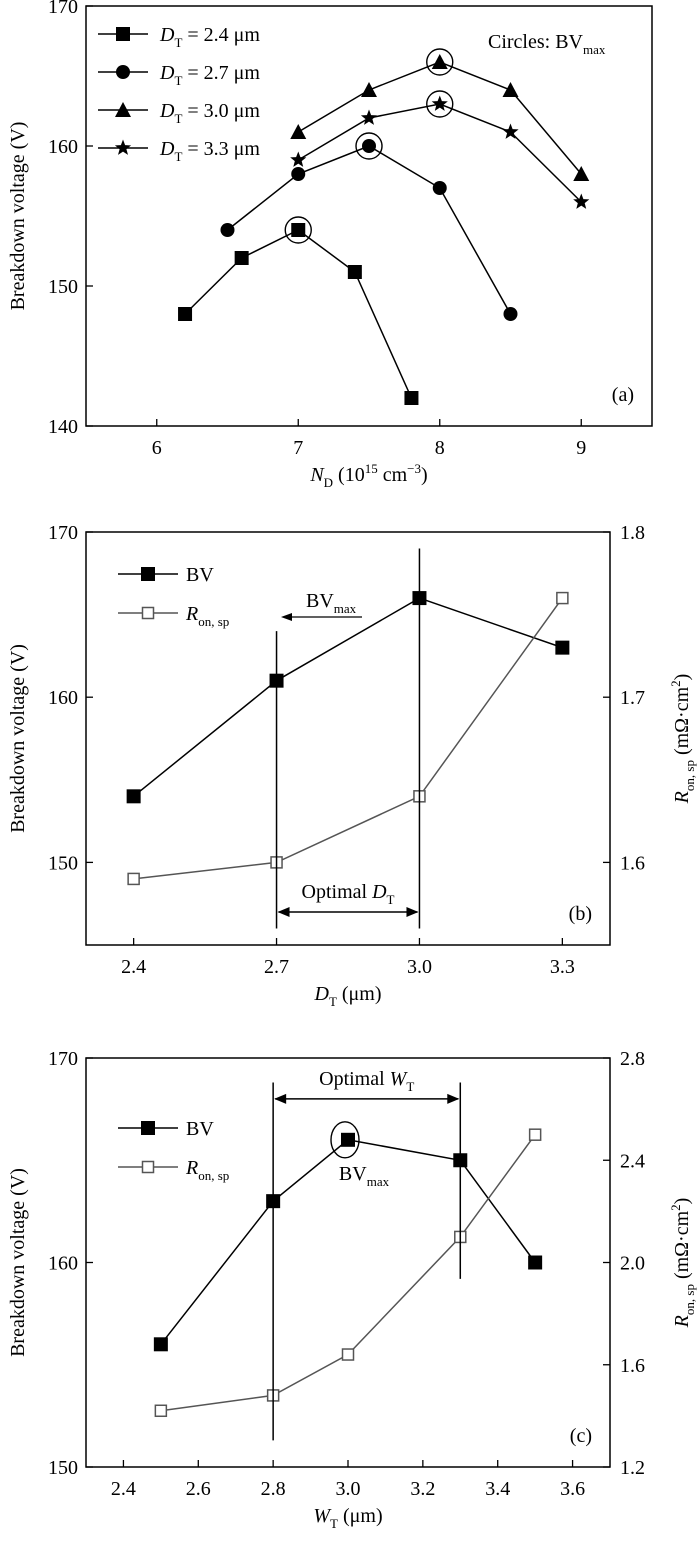 This screenshot has width=700, height=1543. I want to click on y2-tick-label: 2.0, so click(632, 1264).